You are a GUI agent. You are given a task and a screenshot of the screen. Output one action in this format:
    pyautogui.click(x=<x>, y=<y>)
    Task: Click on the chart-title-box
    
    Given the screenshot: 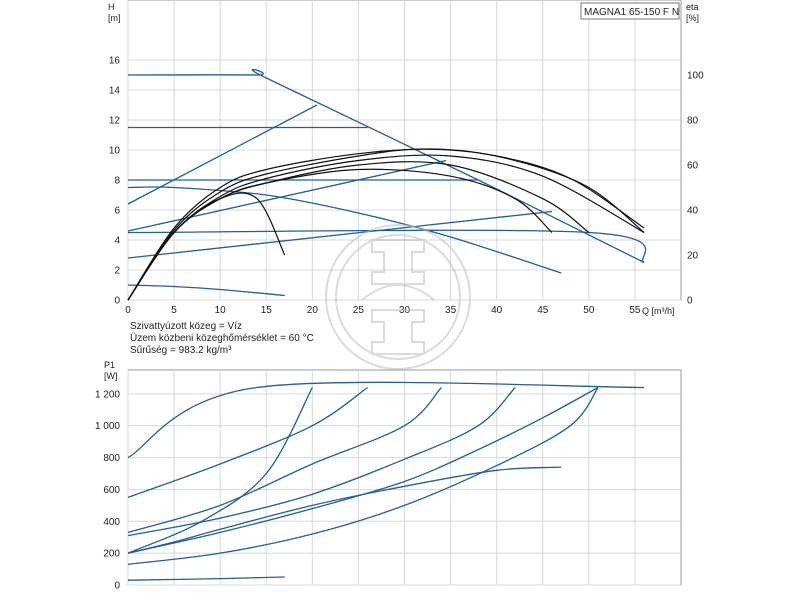 What is the action you would take?
    pyautogui.click(x=630, y=11)
    